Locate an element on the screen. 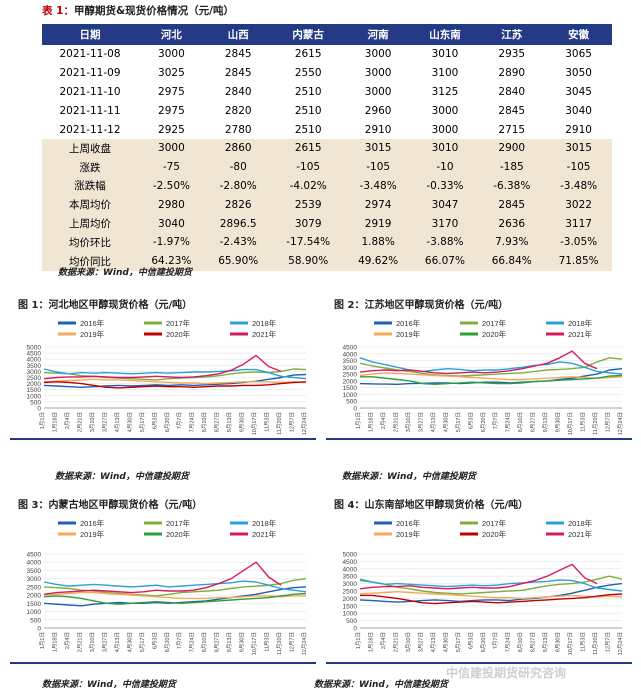 The height and width of the screenshot is (690, 641). table-cell: 2980 is located at coordinates (171, 205).